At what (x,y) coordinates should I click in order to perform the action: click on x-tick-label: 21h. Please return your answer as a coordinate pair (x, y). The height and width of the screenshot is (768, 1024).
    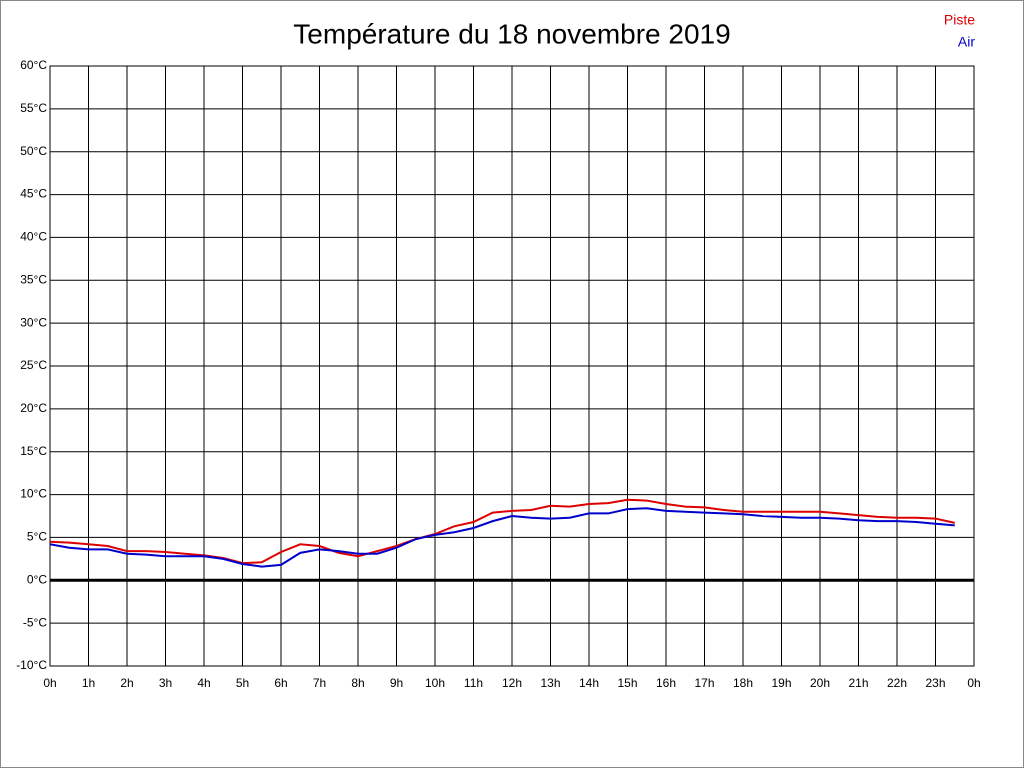
    Looking at the image, I should click on (858, 683).